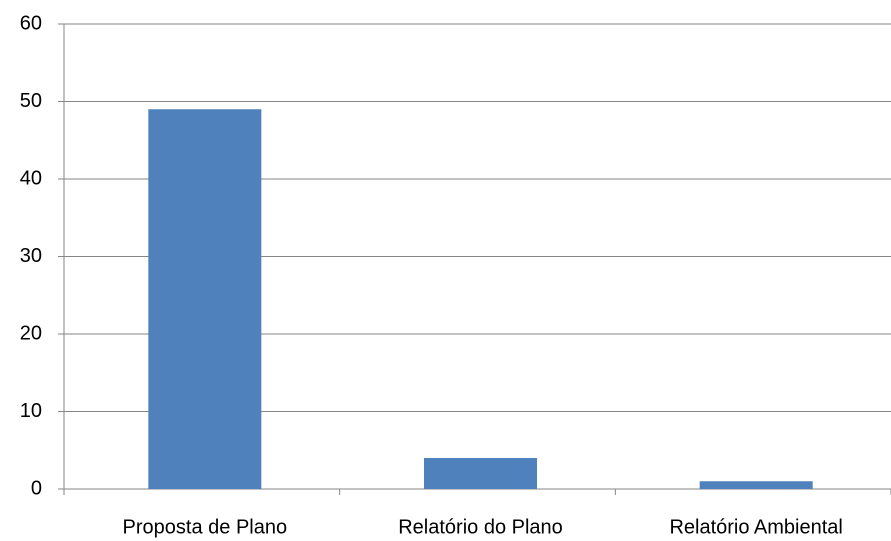 This screenshot has width=891, height=541. I want to click on y-tick-label: 50, so click(31, 101).